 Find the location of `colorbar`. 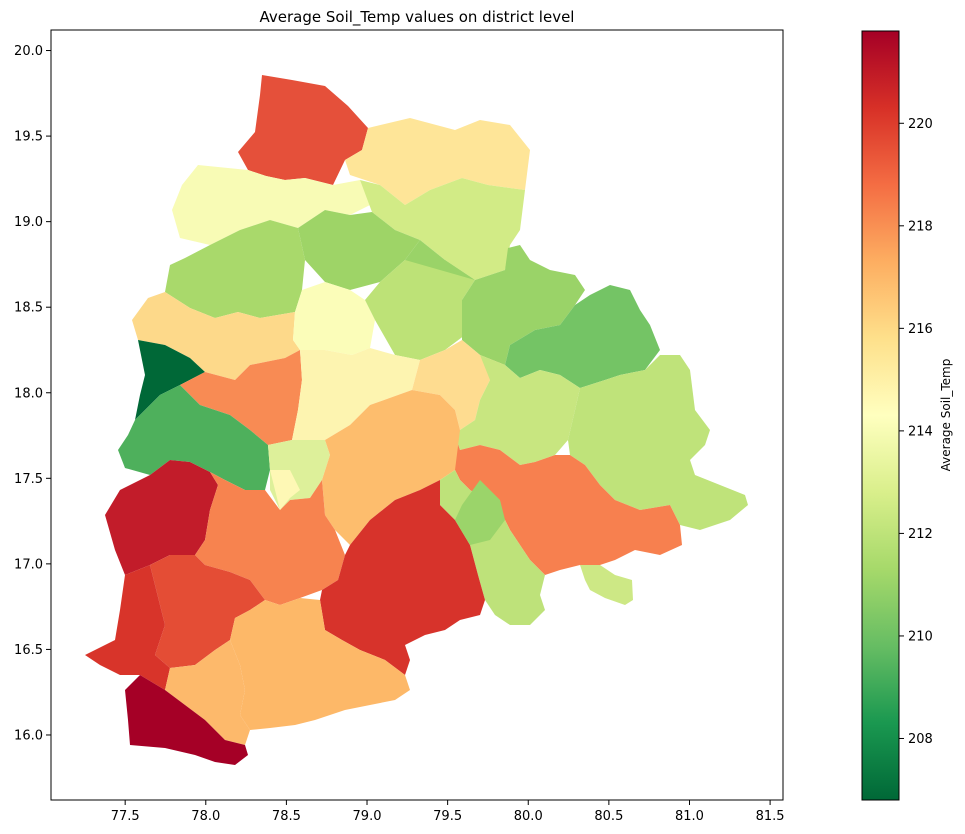

colorbar is located at coordinates (880, 415).